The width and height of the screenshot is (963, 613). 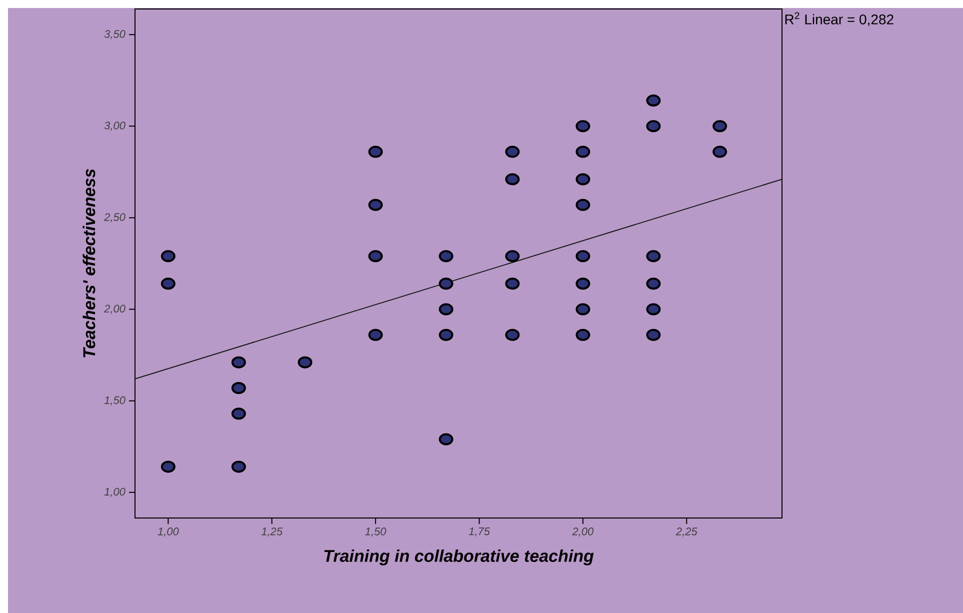 I want to click on x-axis-title: Training in collaborative teaching, so click(x=459, y=557).